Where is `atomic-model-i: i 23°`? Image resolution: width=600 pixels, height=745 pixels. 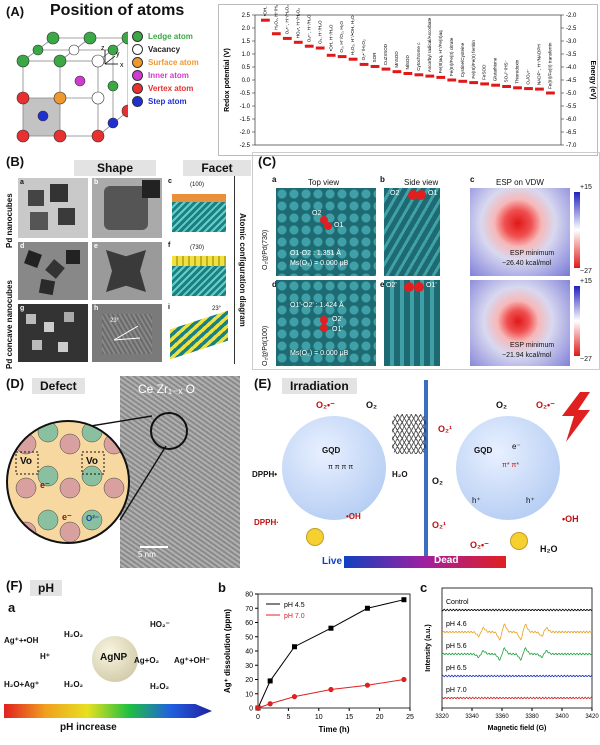 atomic-model-i: i 23° is located at coordinates (199, 333).